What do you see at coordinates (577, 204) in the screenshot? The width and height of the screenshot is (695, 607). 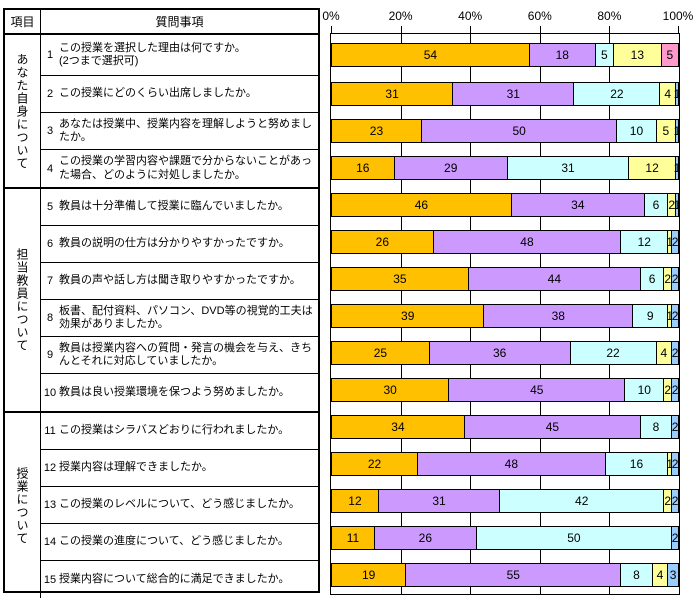 I see `bar-segment-purple: 34` at bounding box center [577, 204].